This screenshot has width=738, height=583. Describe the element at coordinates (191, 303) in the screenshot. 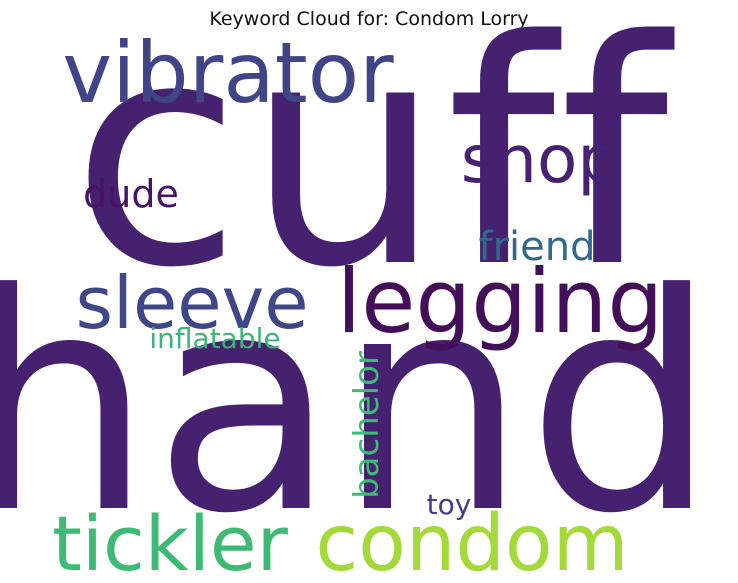

I see `word-sleeve: sleeve` at that location.